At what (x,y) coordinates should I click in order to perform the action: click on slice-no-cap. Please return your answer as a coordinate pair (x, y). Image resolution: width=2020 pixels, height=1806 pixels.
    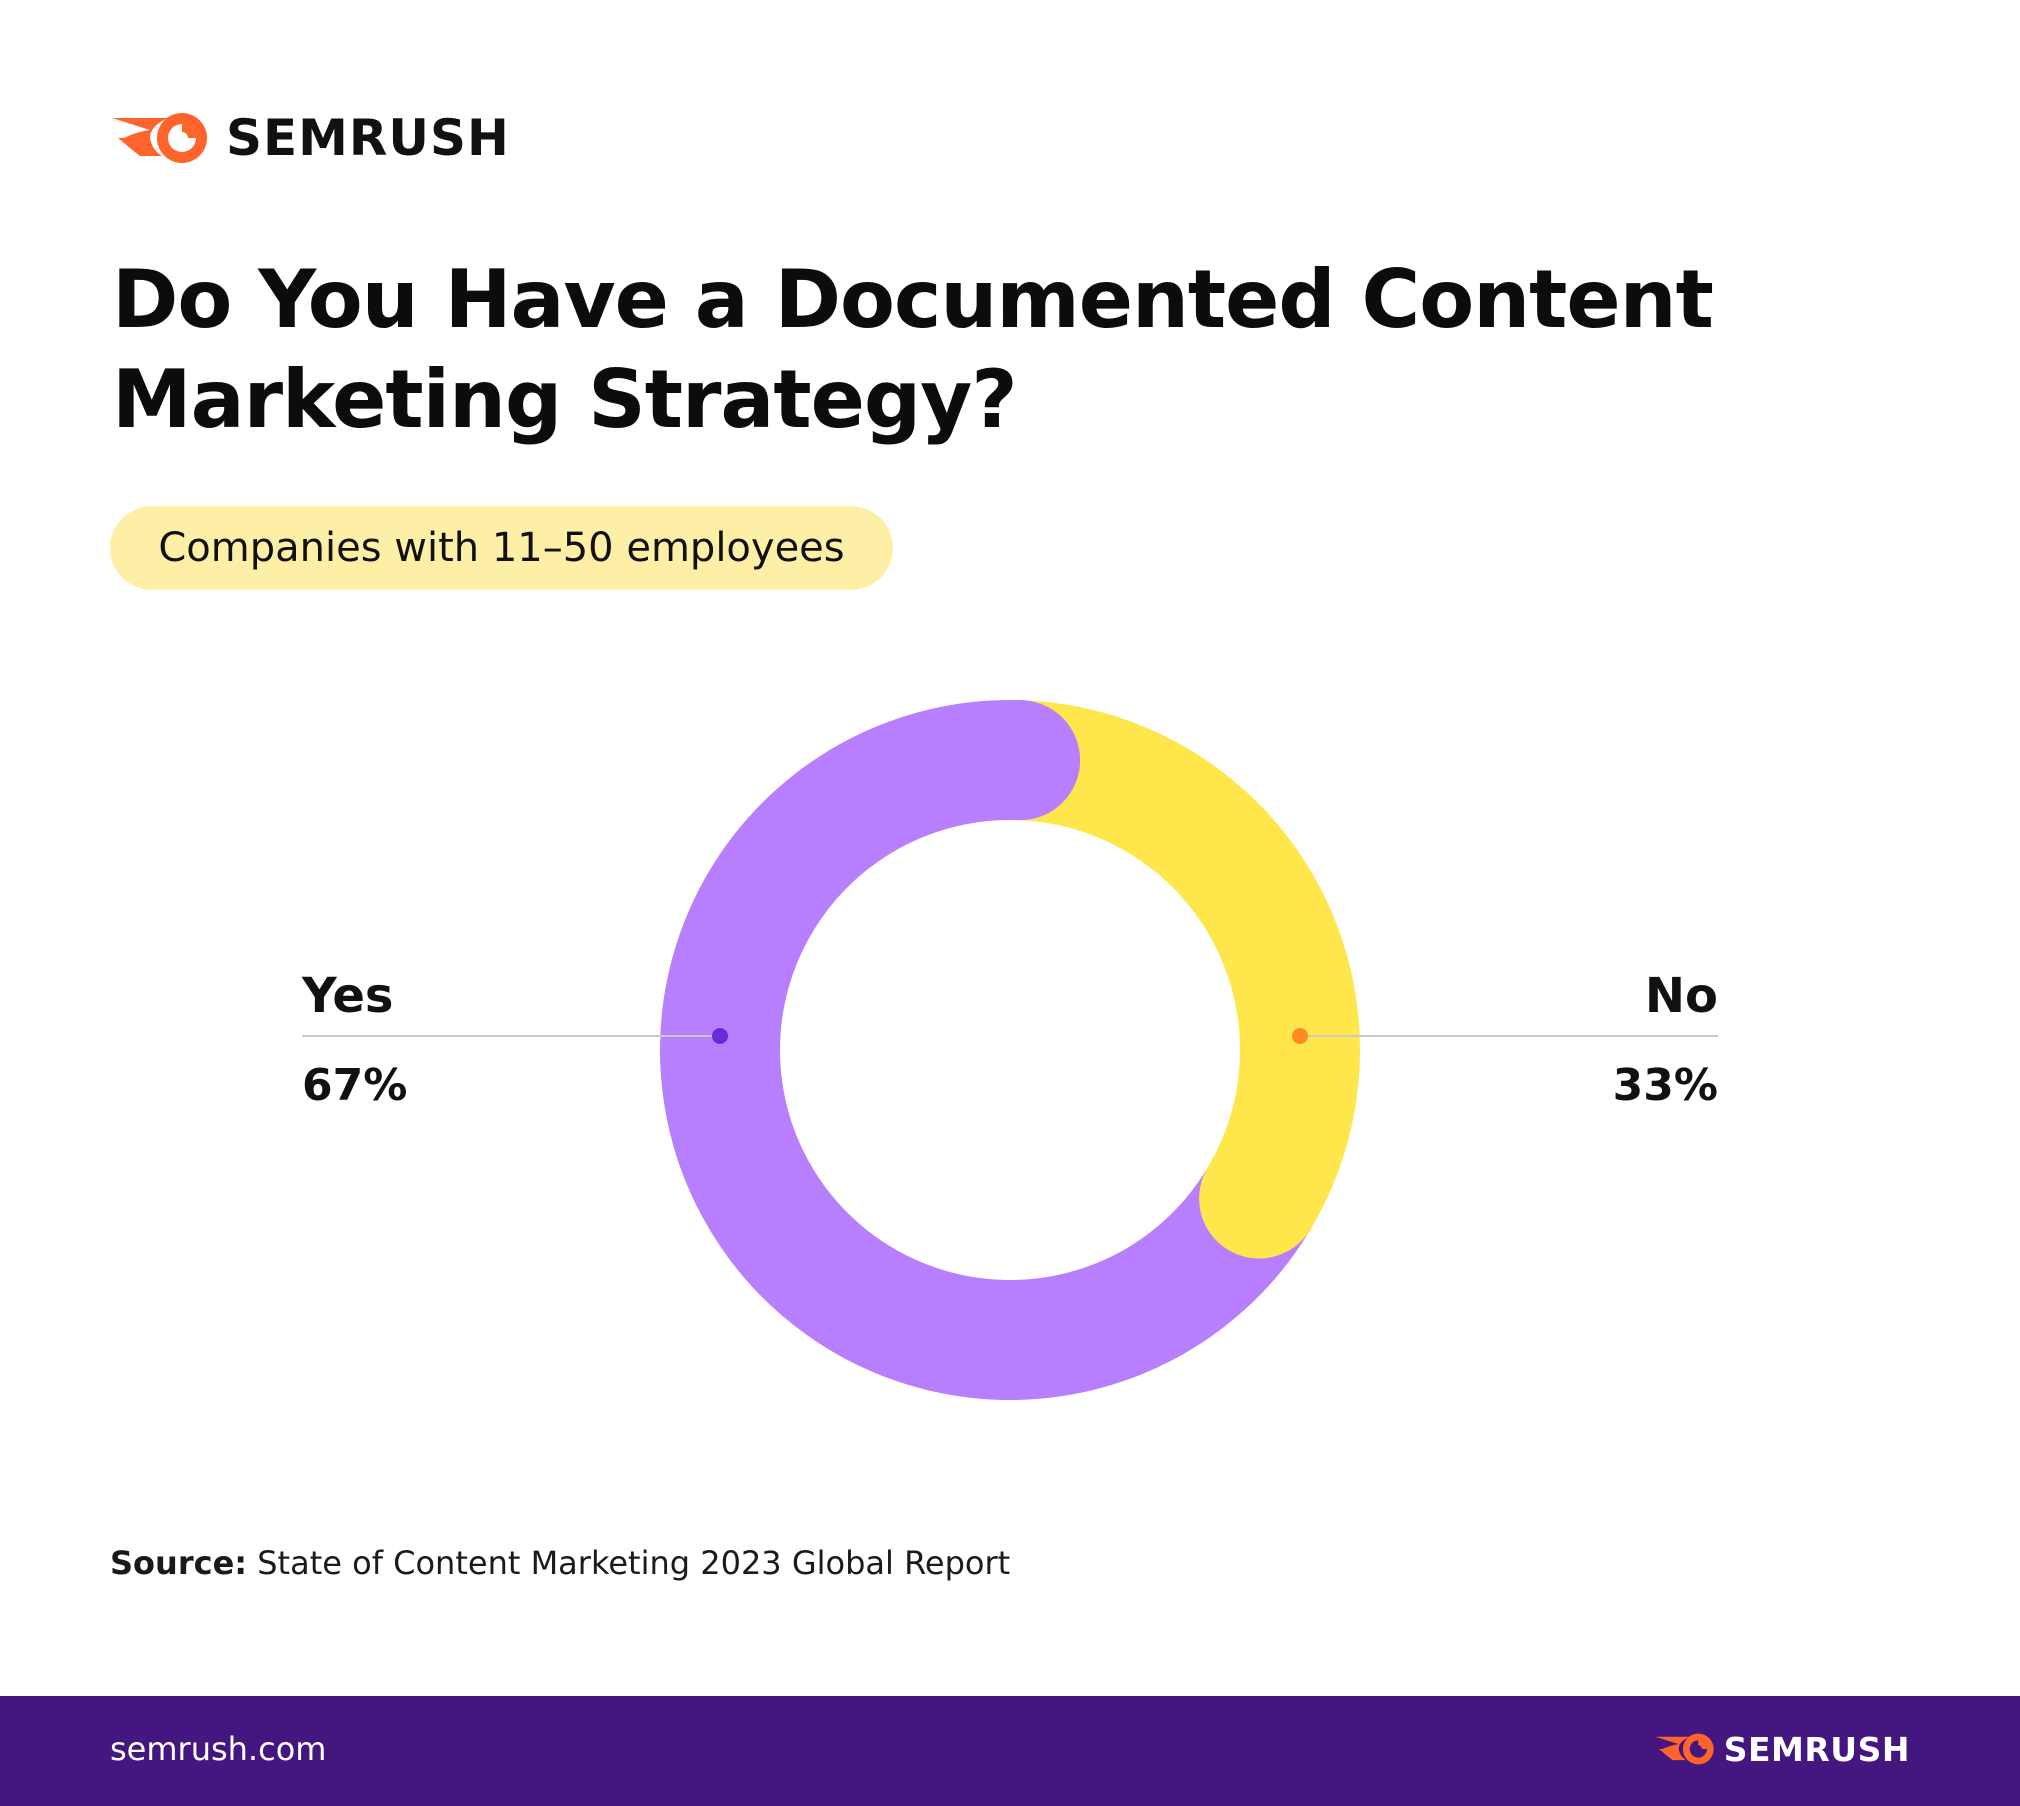
    Looking at the image, I should click on (1259, 1198).